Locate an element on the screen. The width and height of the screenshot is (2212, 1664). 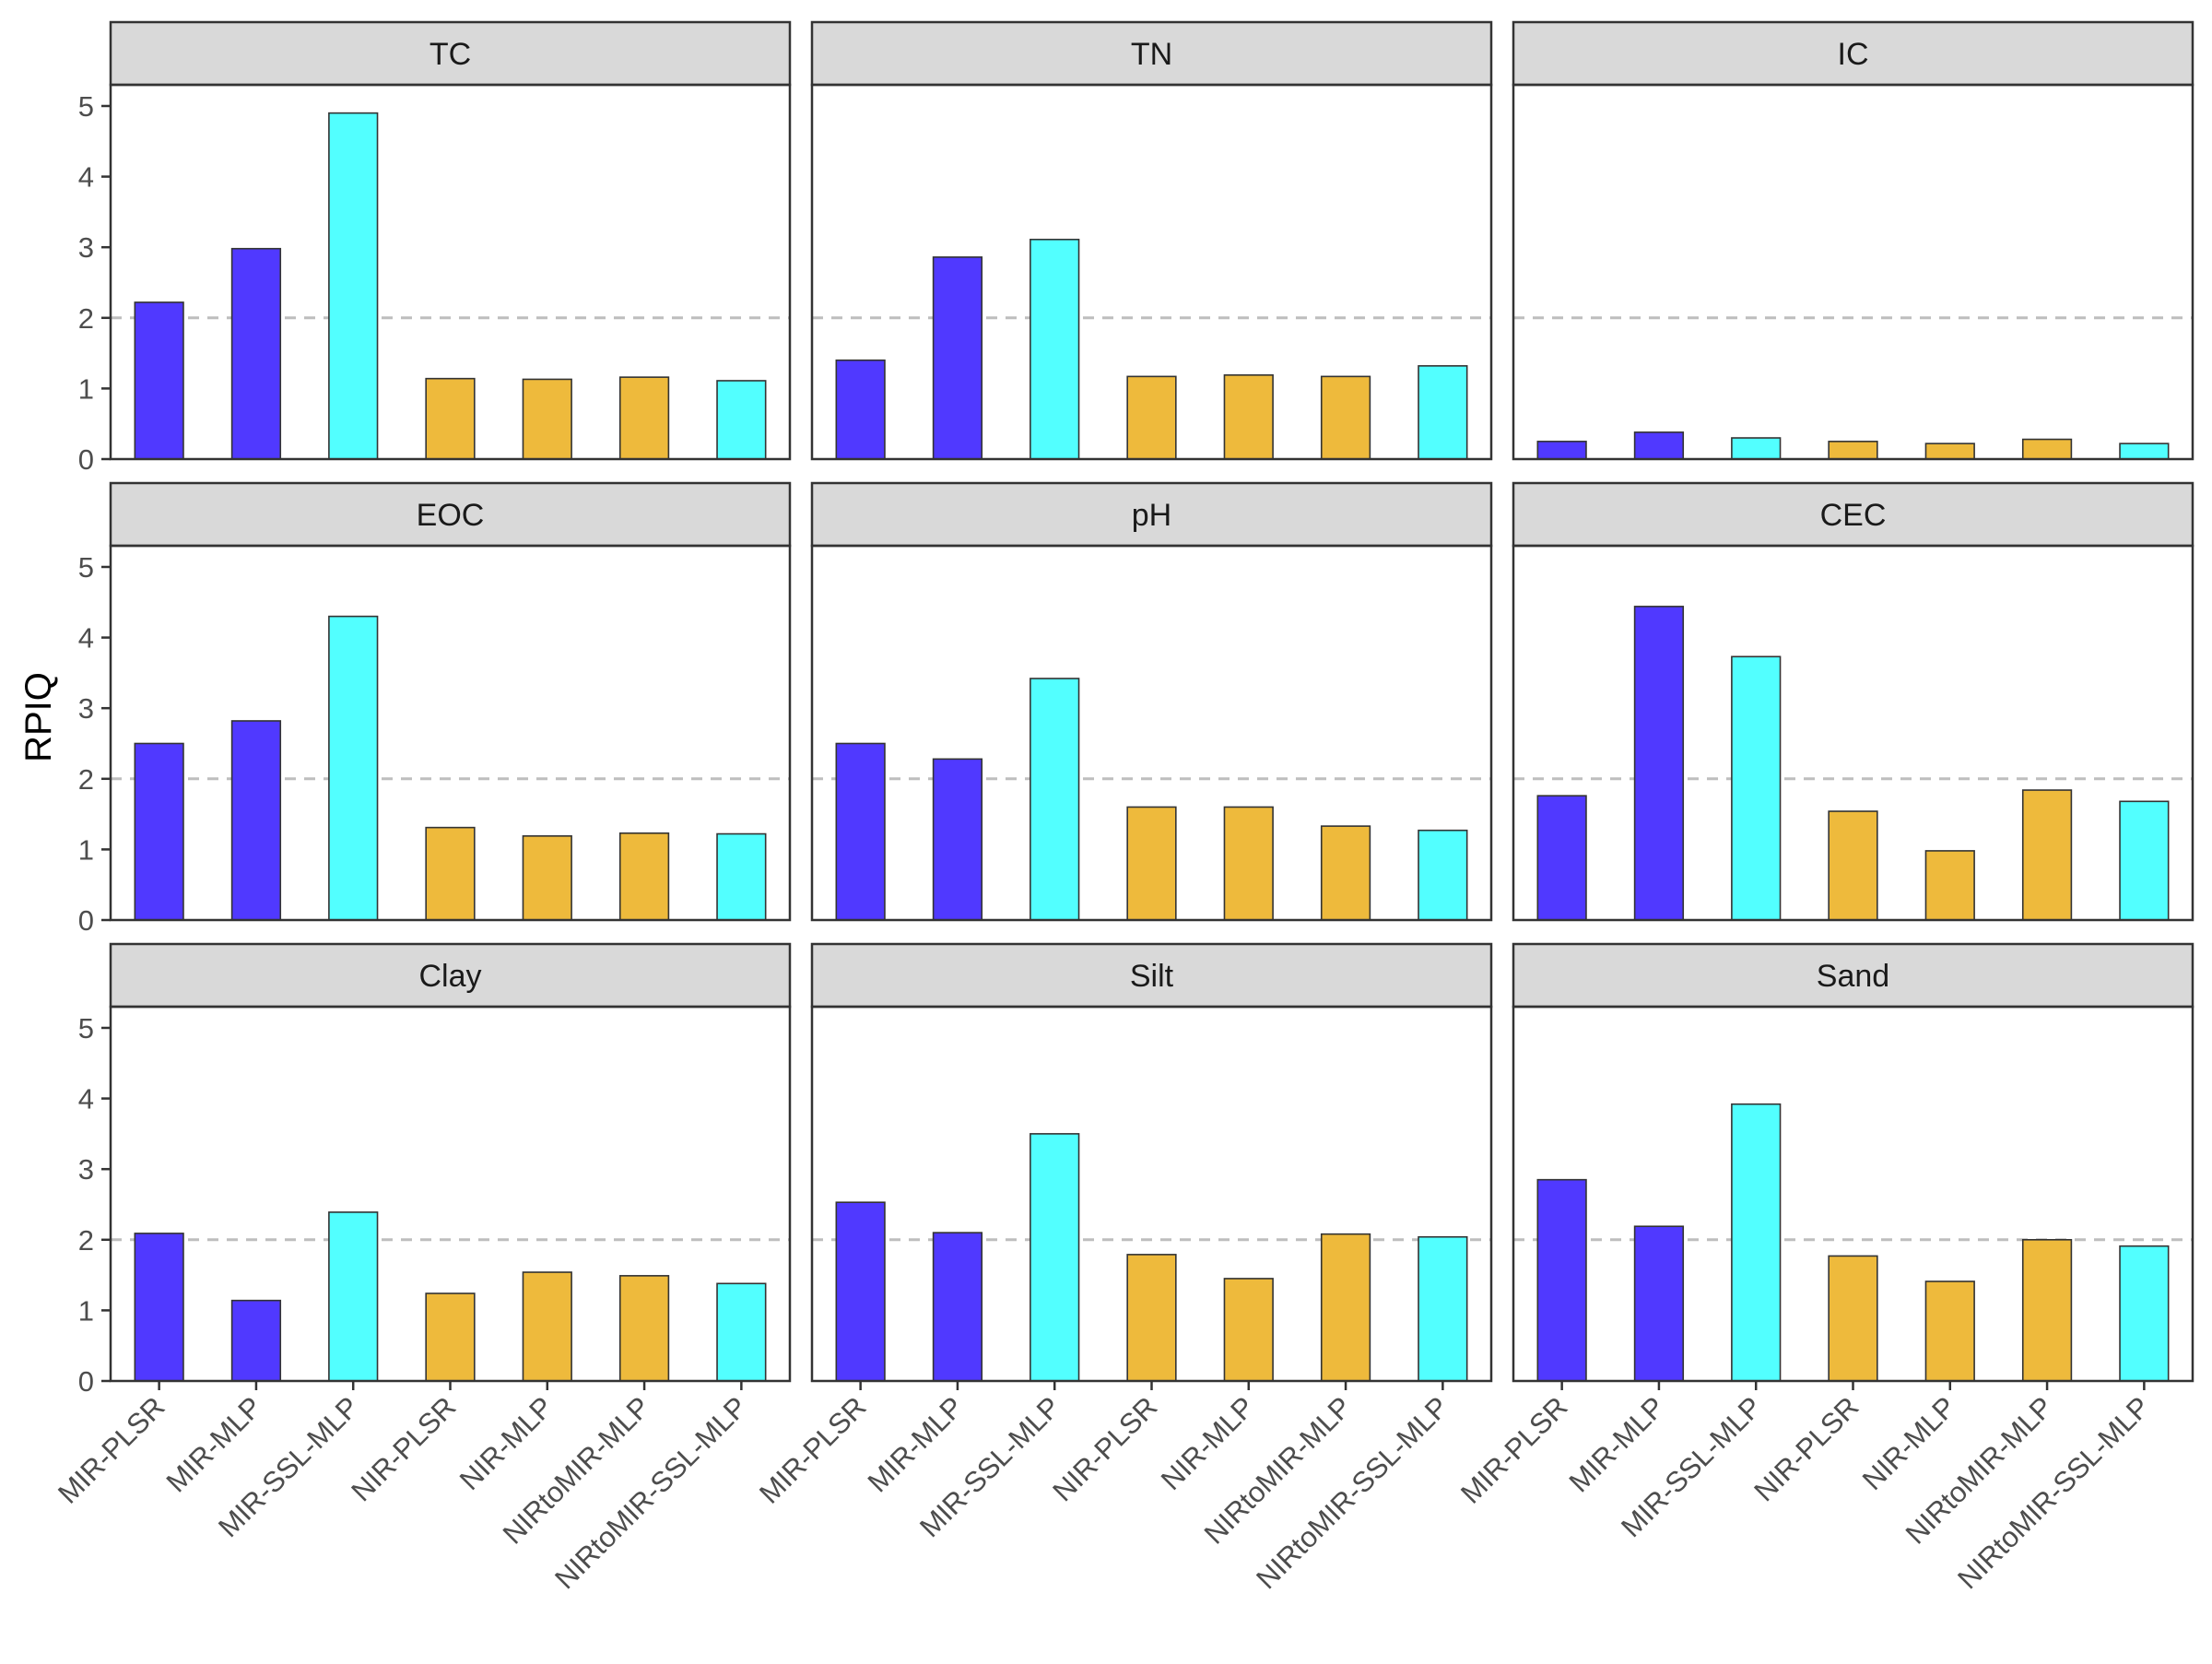
facet-title: pH is located at coordinates (1151, 515).